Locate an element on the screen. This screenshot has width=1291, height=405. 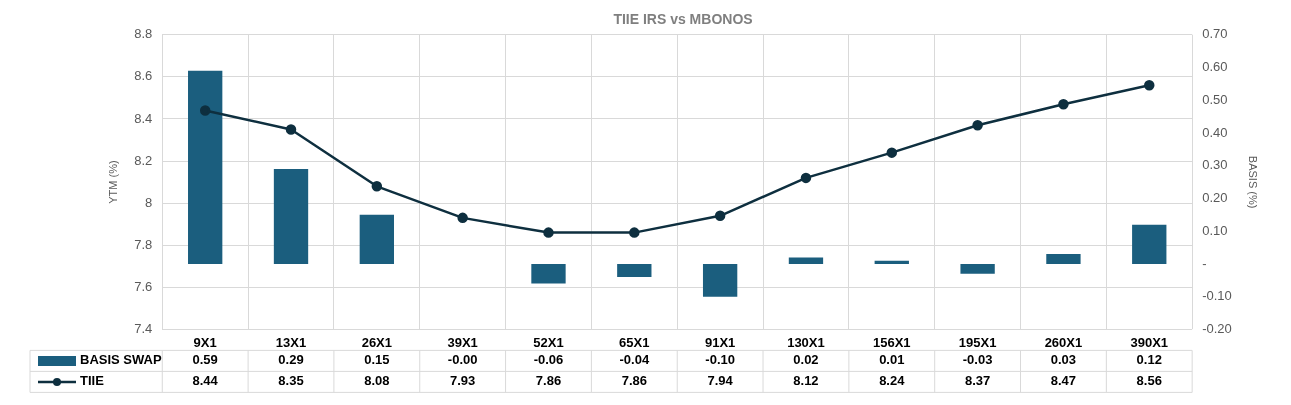
x-tick-label: 195X1 is located at coordinates (977, 342).